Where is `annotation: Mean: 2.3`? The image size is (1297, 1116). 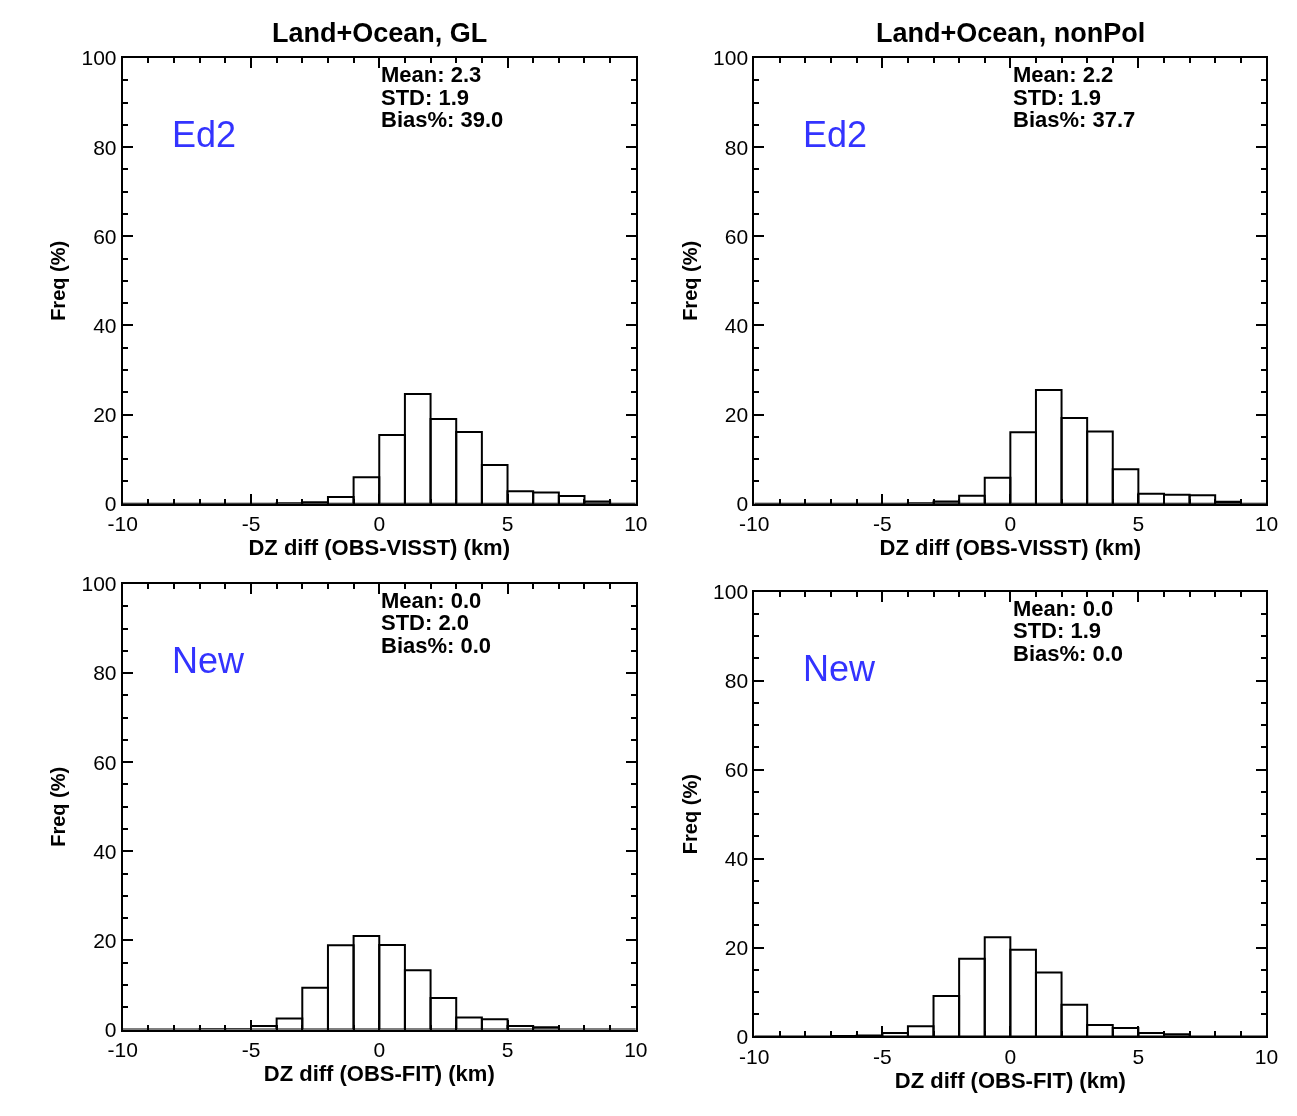 annotation: Mean: 2.3 is located at coordinates (431, 74).